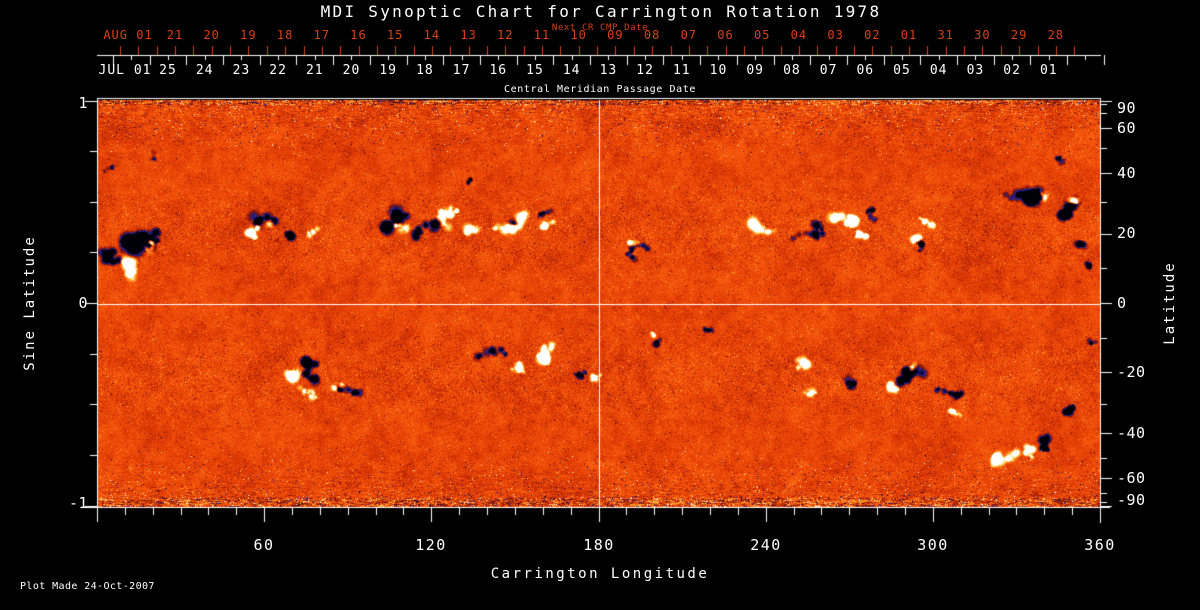  What do you see at coordinates (835, 35) in the screenshot?
I see `next-cr-day-label: 03` at bounding box center [835, 35].